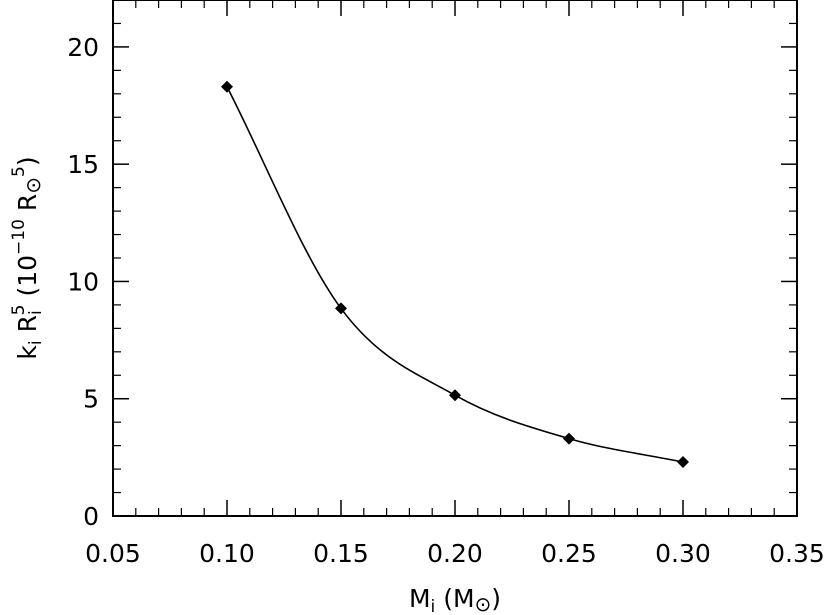  Describe the element at coordinates (83, 281) in the screenshot. I see `y-tick-label: 10` at that location.